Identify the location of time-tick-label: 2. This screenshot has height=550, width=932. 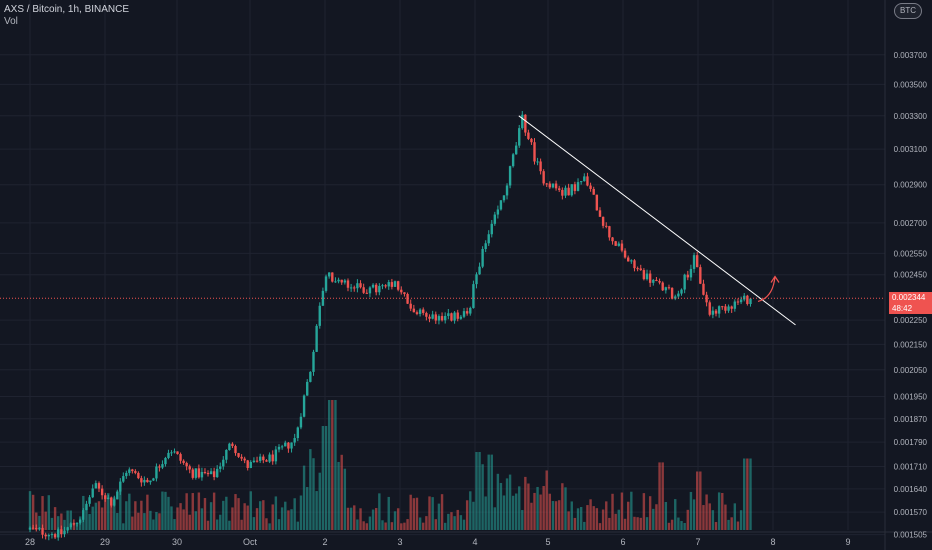
(324, 542).